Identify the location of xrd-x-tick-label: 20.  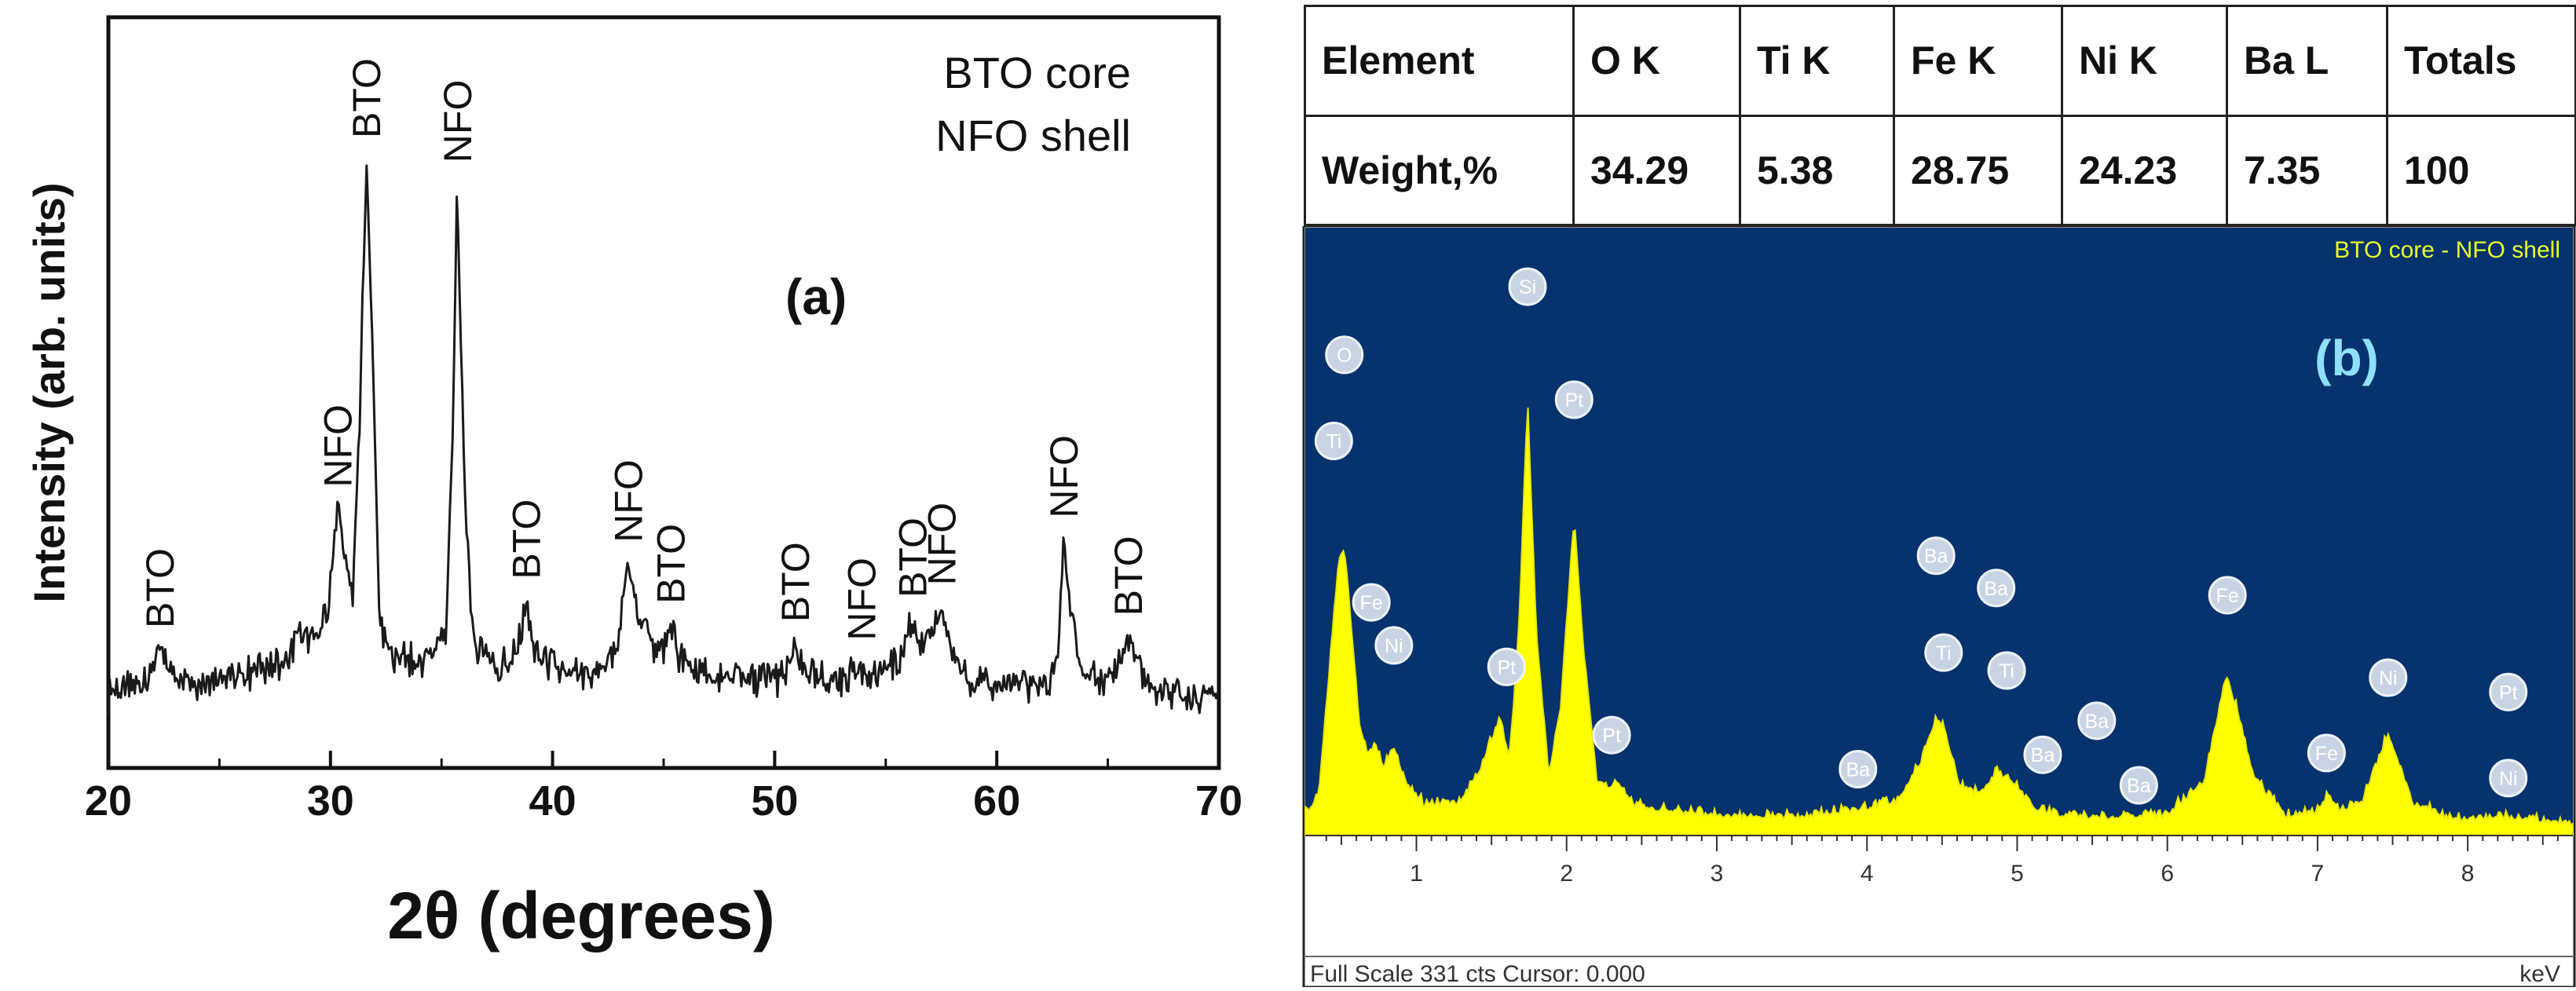
(109, 801).